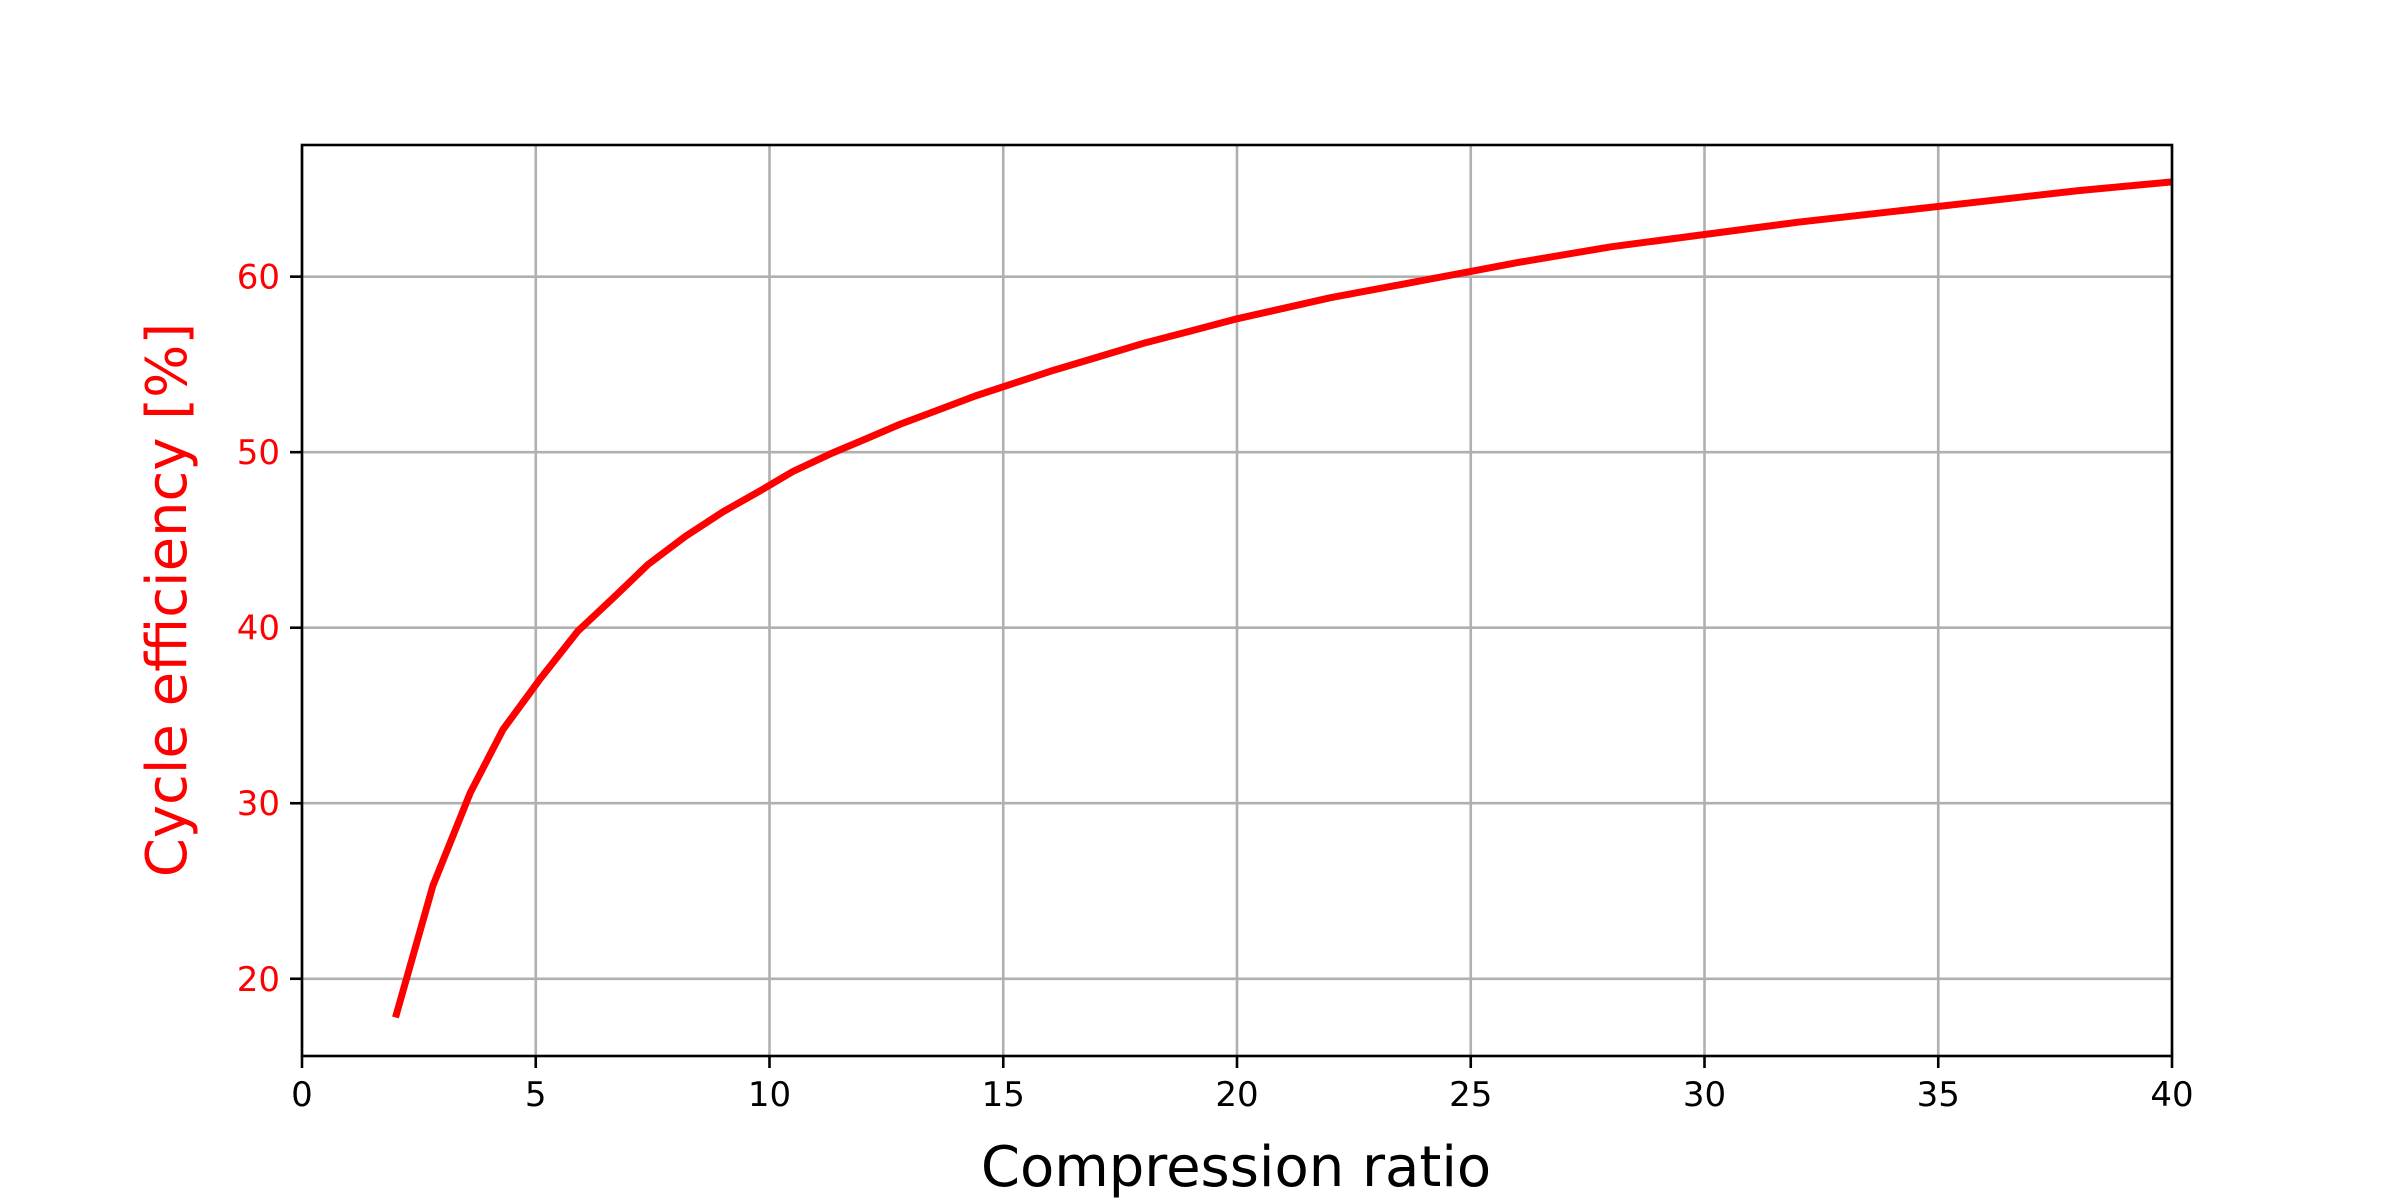  What do you see at coordinates (258, 278) in the screenshot?
I see `y-tick-label: 60` at bounding box center [258, 278].